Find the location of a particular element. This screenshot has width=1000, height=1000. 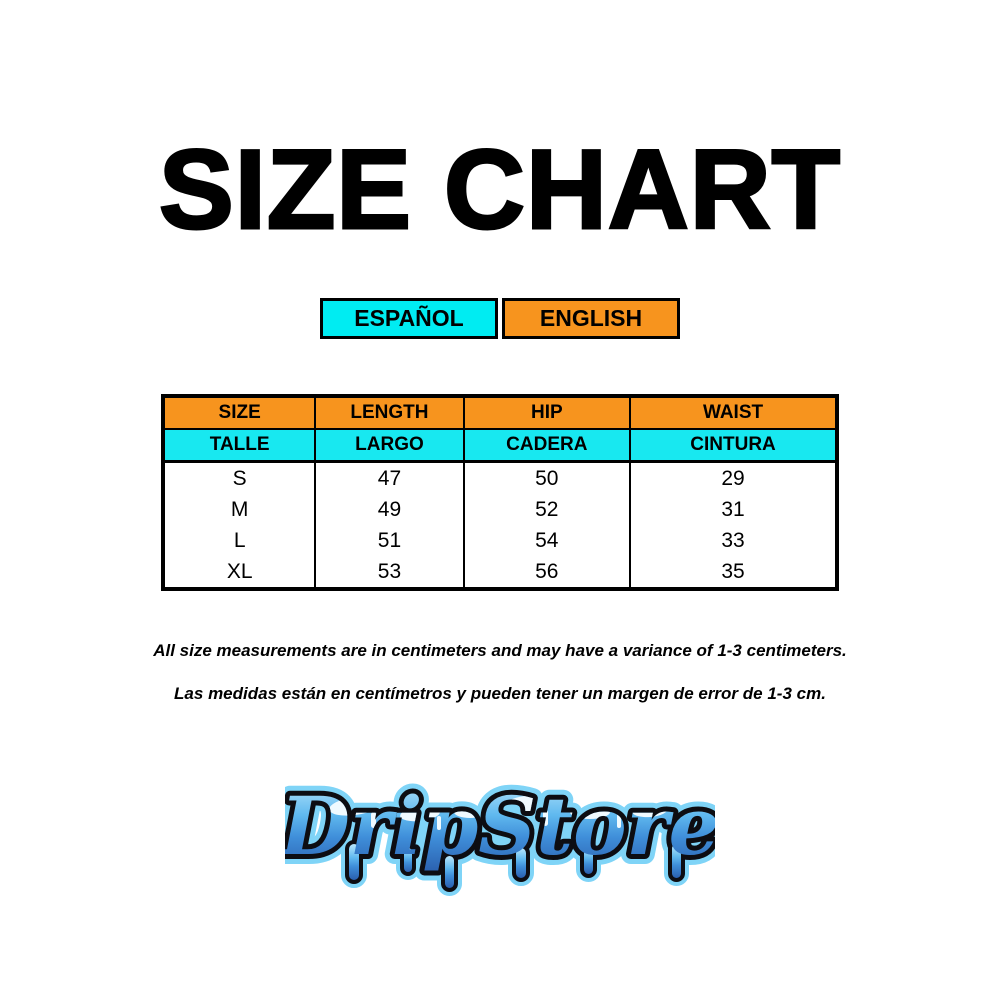

dripstore-logo-svg: DripStore is located at coordinates (500, 831).